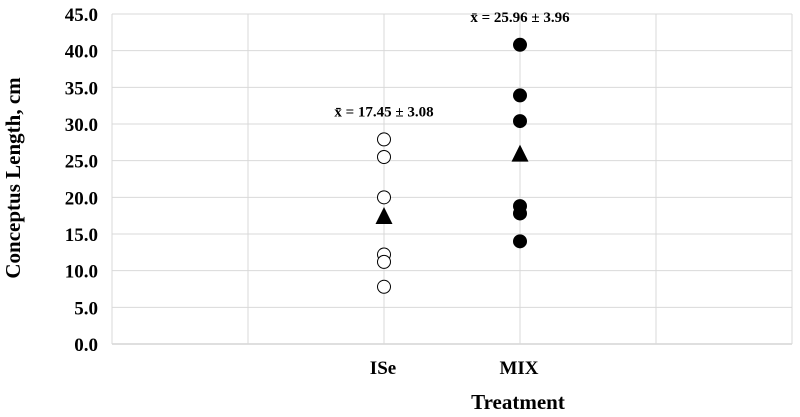  Describe the element at coordinates (81, 180) in the screenshot. I see `y-tick-labels: 0.0 5.0 10.0 15.0 20.0 25.0 30.0 35.0 40.0 45.0` at that location.